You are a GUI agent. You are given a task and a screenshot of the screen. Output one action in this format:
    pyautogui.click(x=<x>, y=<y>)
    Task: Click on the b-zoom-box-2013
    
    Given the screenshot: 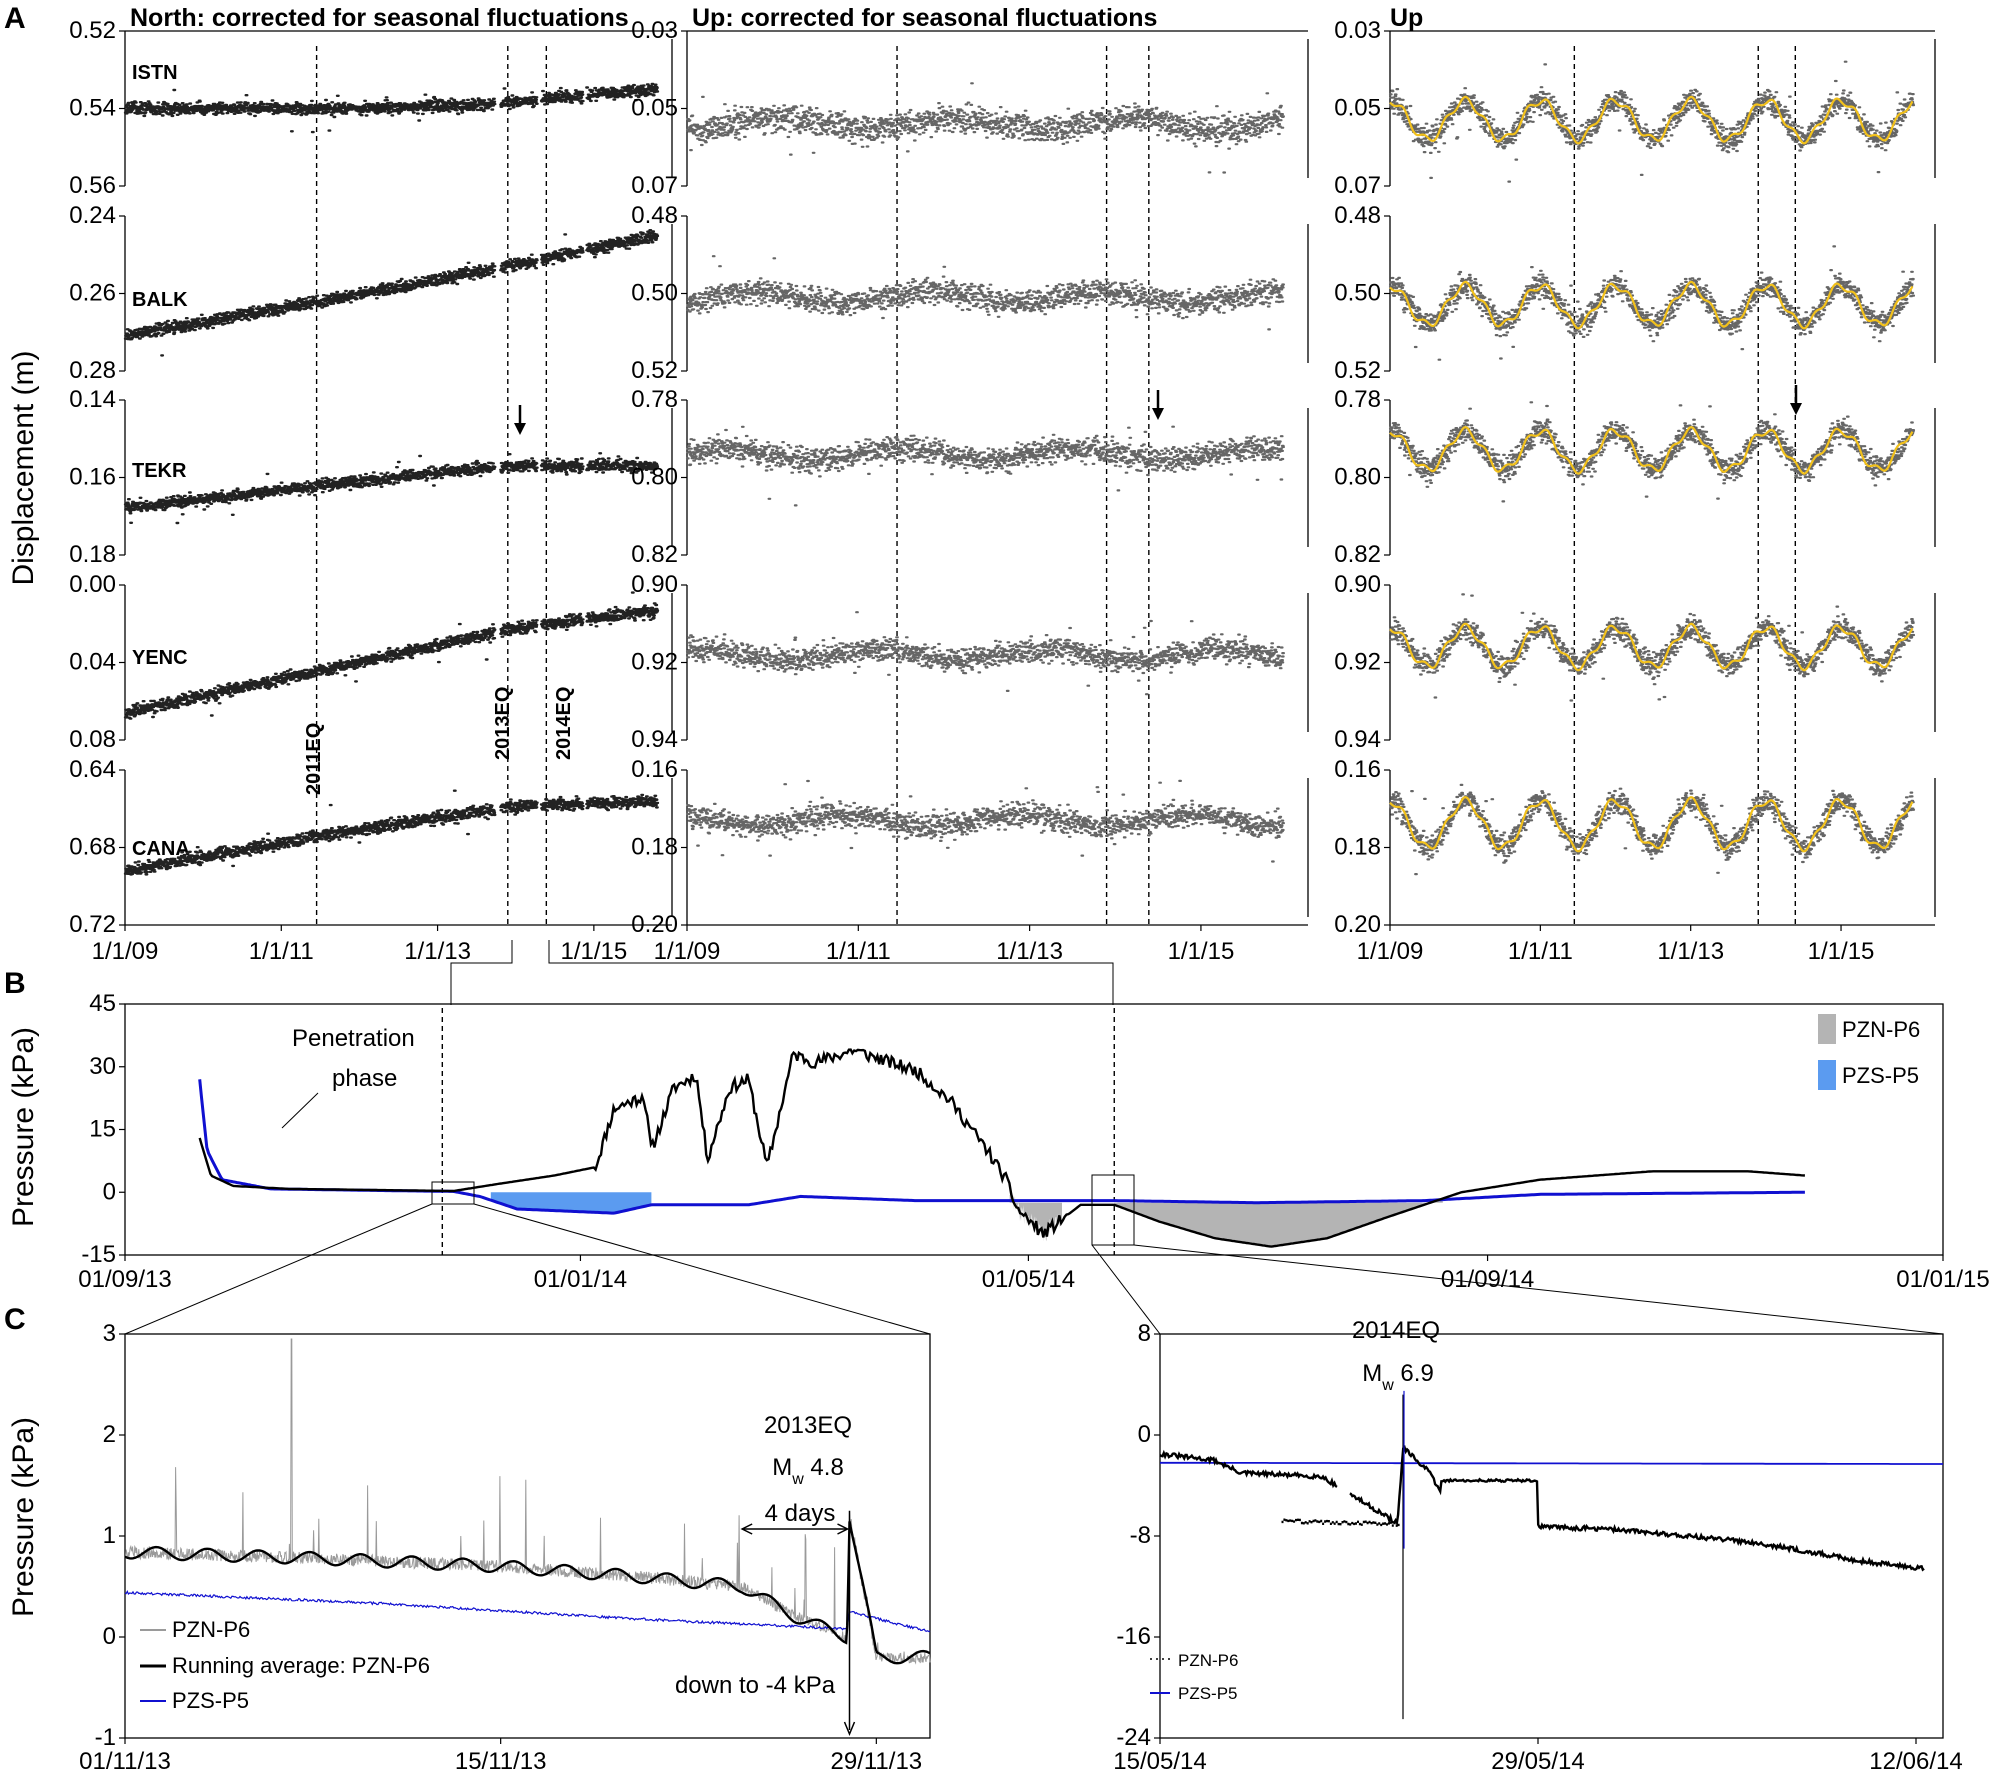 What is the action you would take?
    pyautogui.click(x=453, y=1193)
    